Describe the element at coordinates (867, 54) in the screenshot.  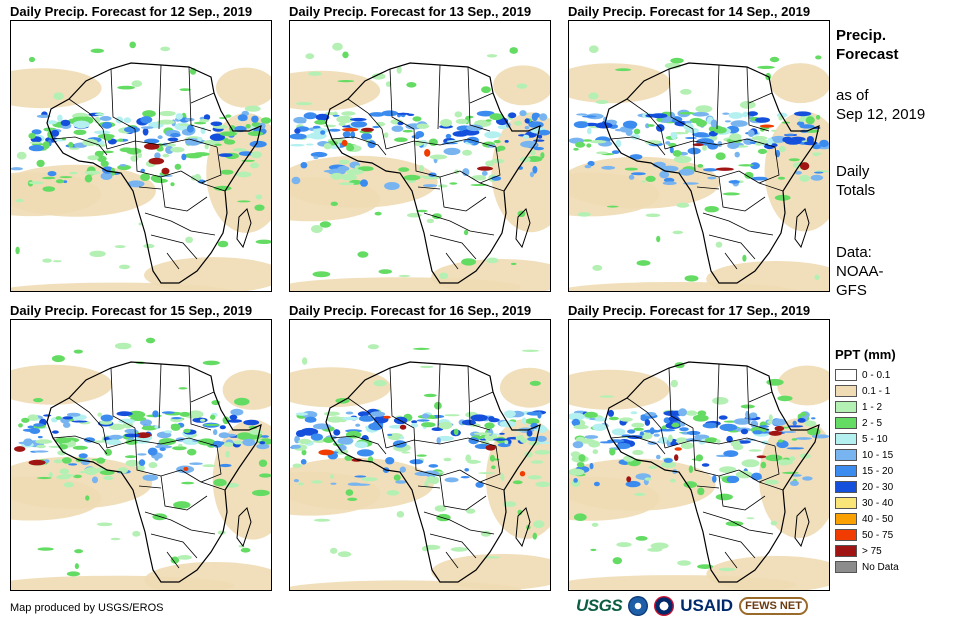
I see `heading-line-2: Forecast` at that location.